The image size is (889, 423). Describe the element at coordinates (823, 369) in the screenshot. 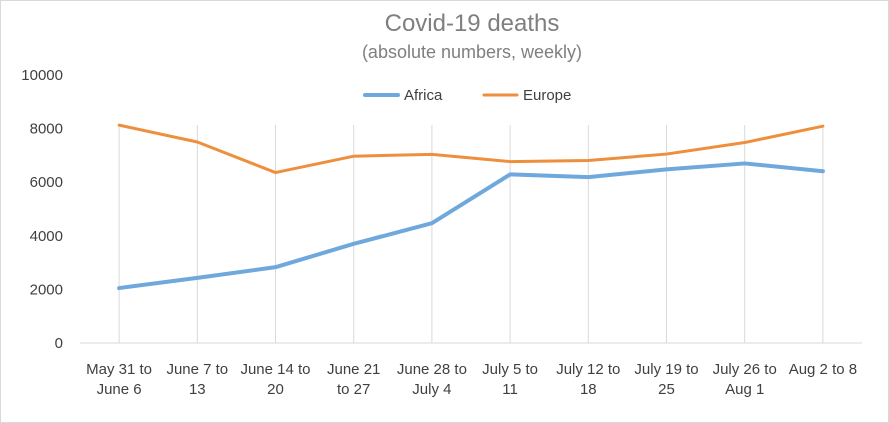

I see `x-tick-label: Aug 2 to 8` at that location.